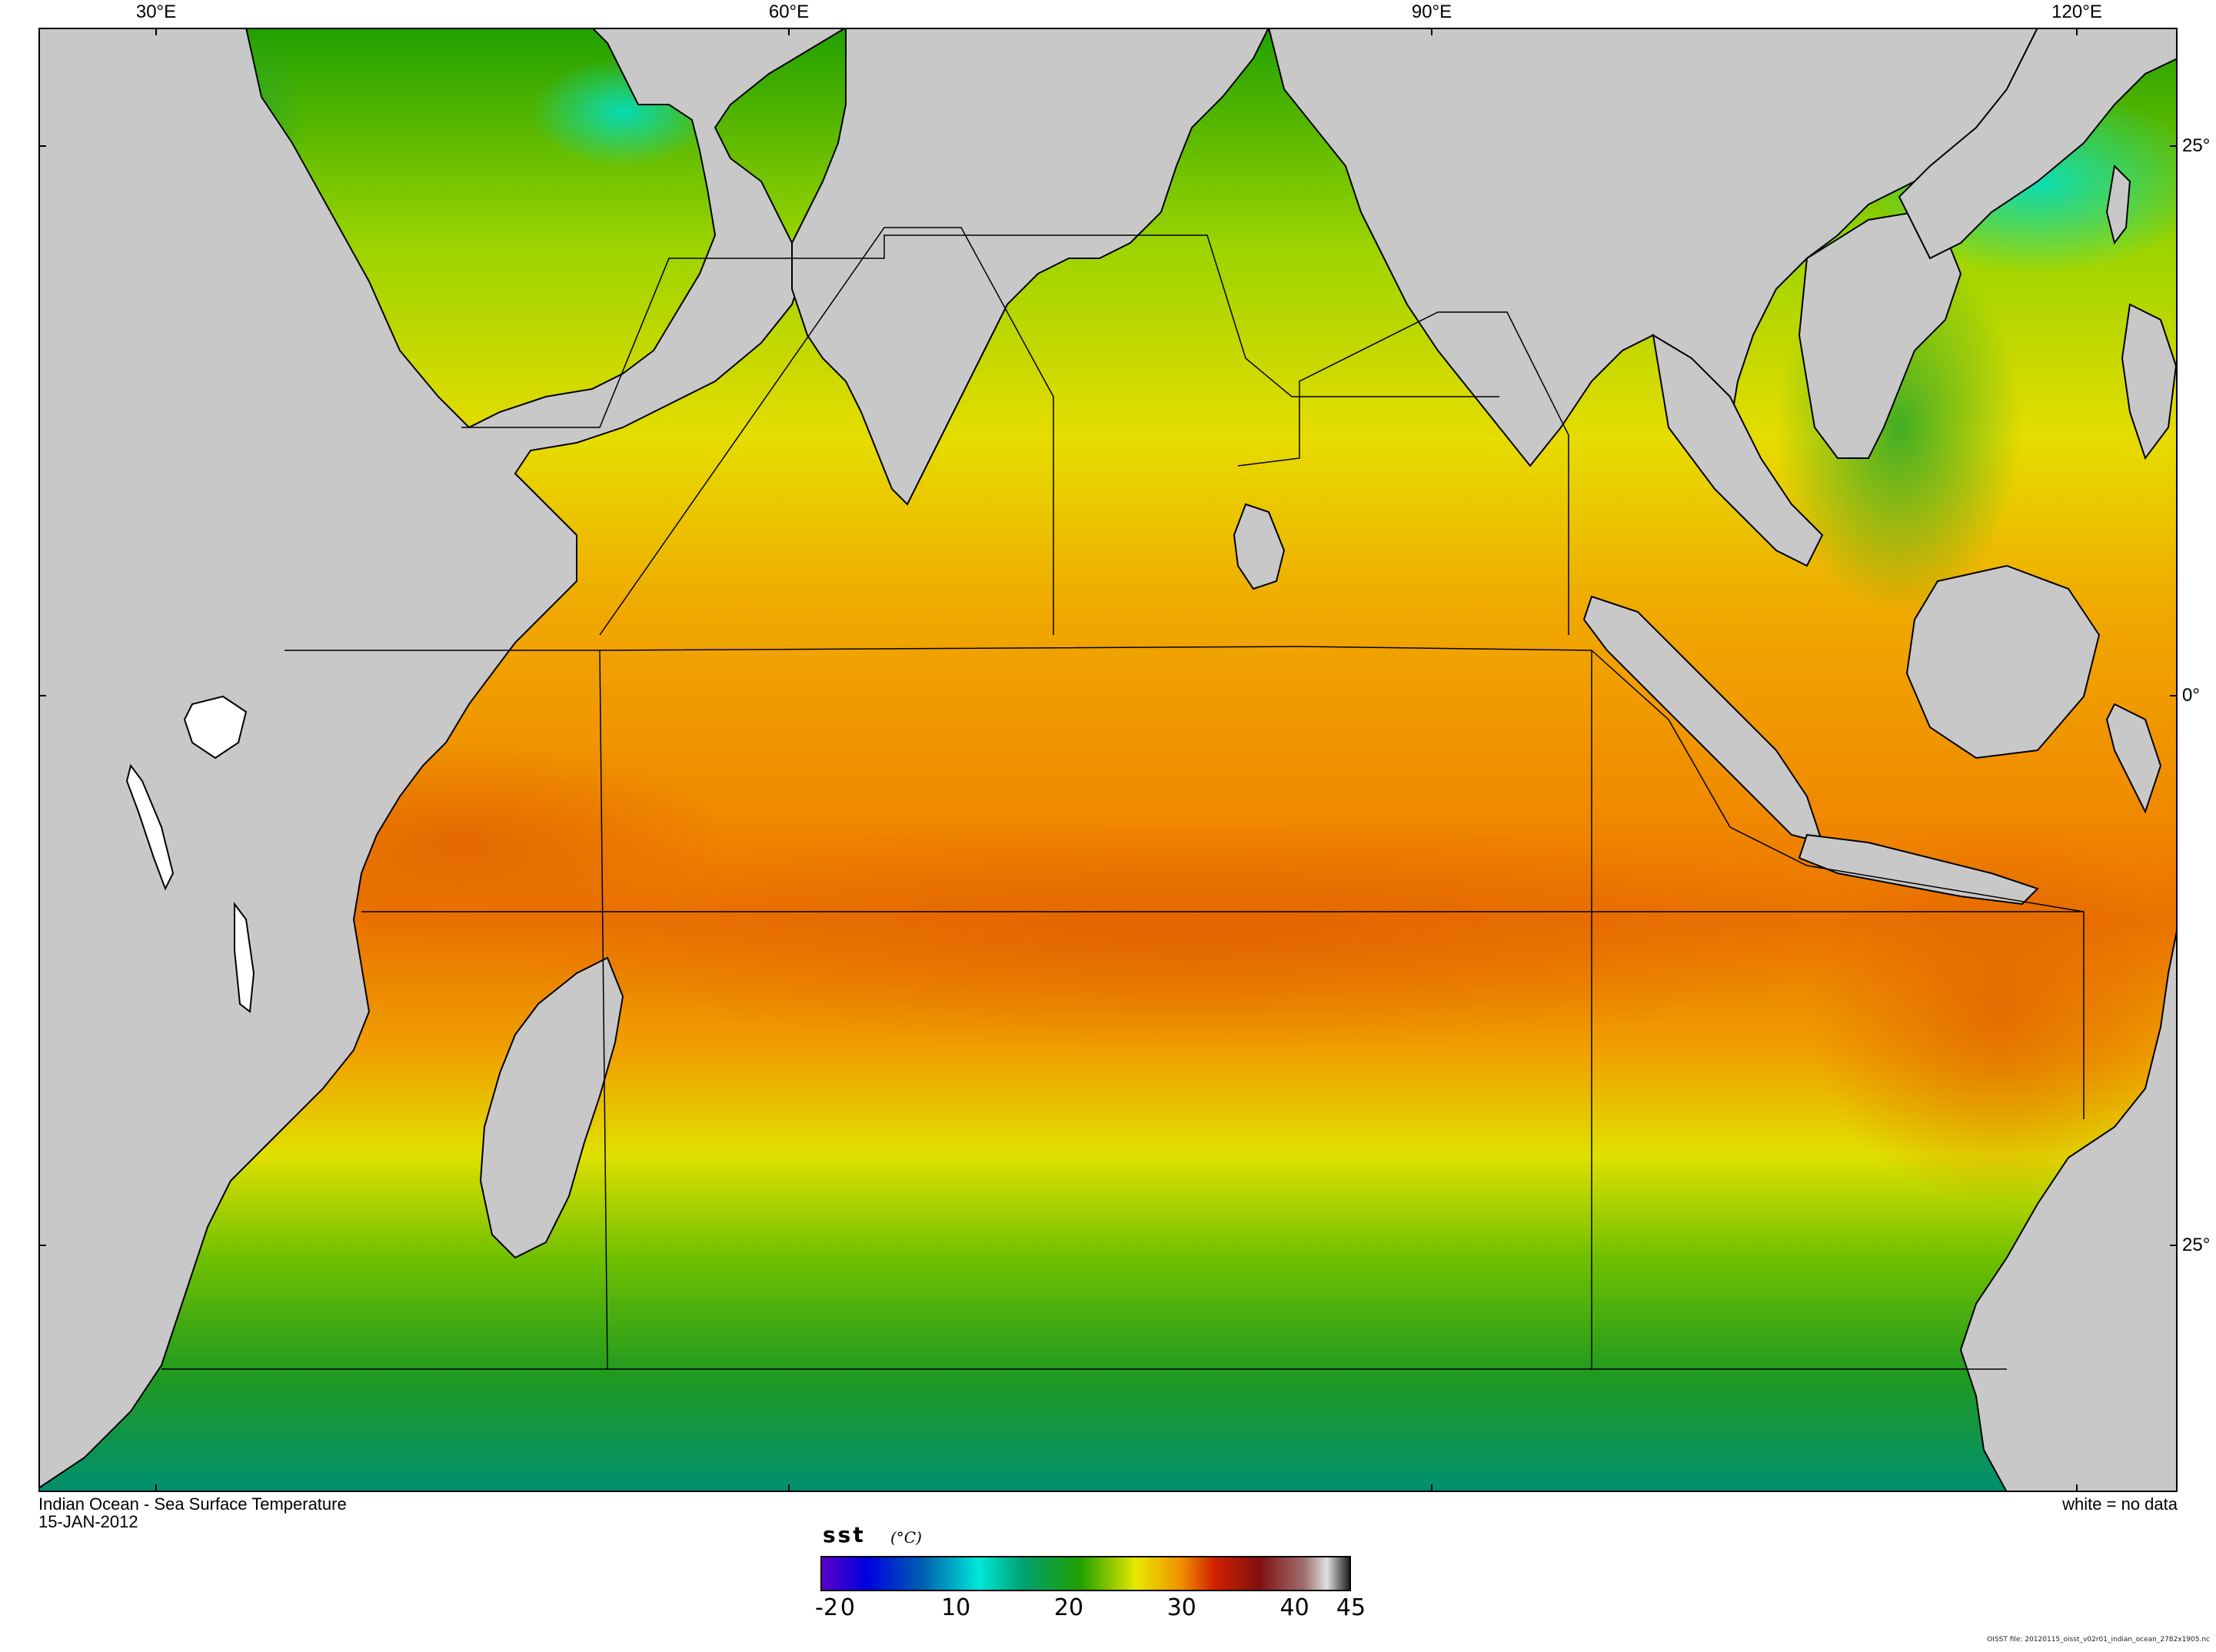  Describe the element at coordinates (193, 1504) in the screenshot. I see `map-title: Indian Ocean - Sea Surface Temperature` at that location.